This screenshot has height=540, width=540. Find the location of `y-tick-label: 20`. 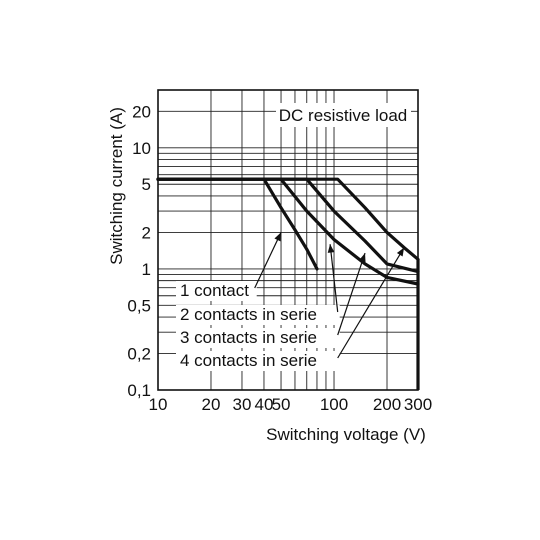

y-tick-label: 20 is located at coordinates (141, 111).